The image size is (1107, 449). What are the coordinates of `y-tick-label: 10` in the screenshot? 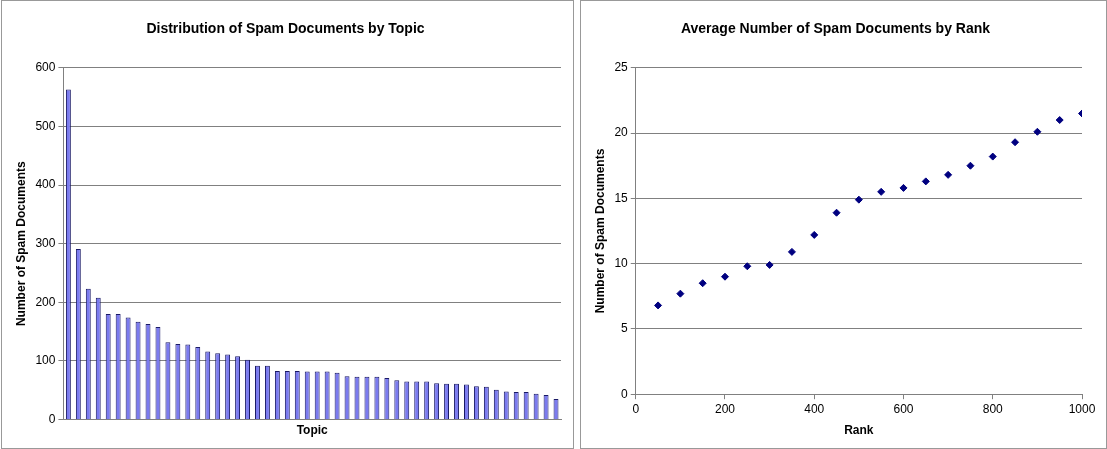 It's located at (621, 262).